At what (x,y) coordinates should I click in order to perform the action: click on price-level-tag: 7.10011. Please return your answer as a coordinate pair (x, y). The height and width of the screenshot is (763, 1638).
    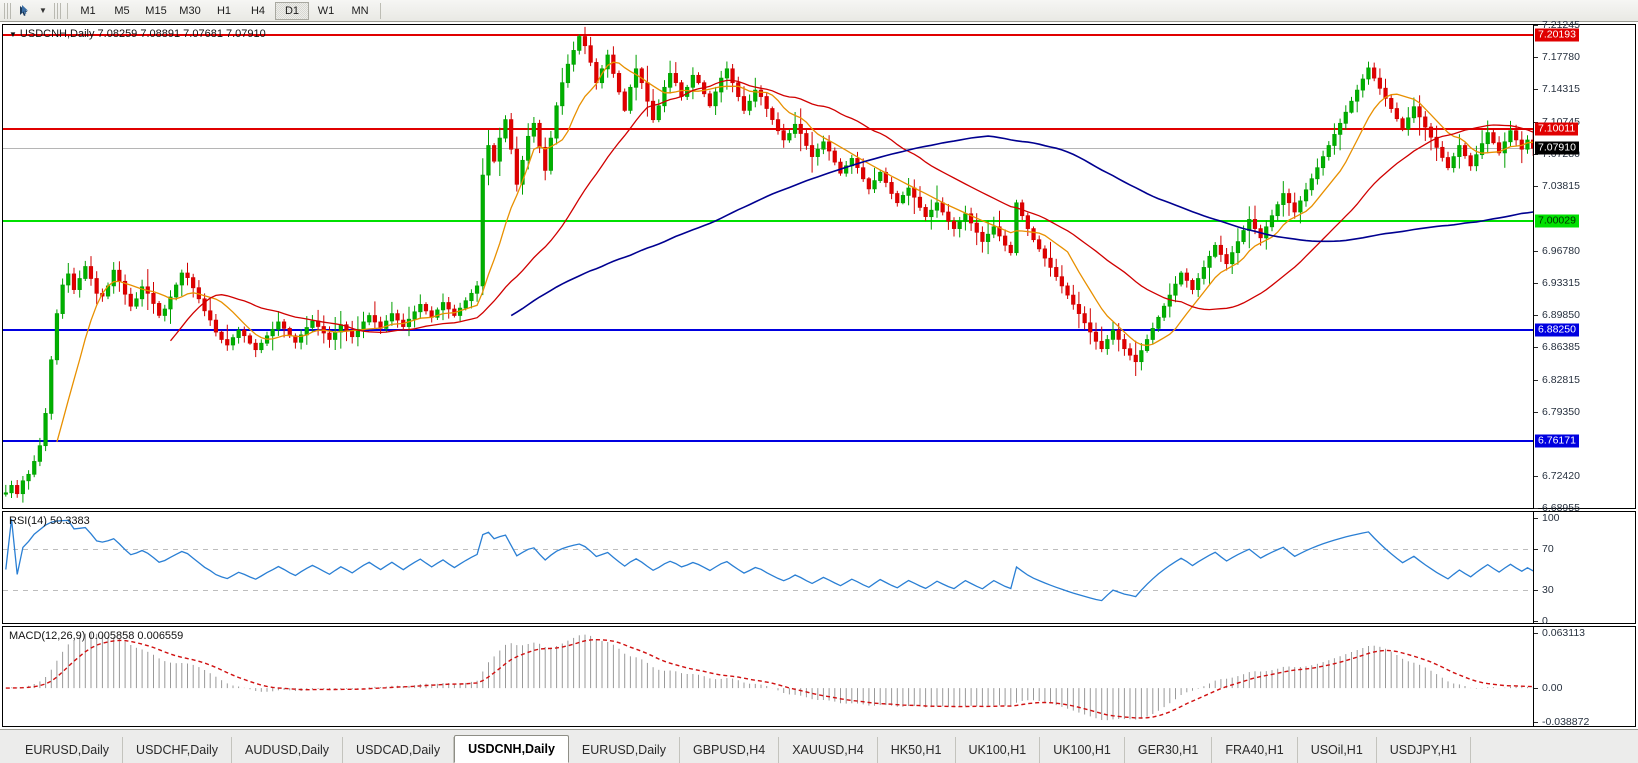
    Looking at the image, I should click on (1557, 129).